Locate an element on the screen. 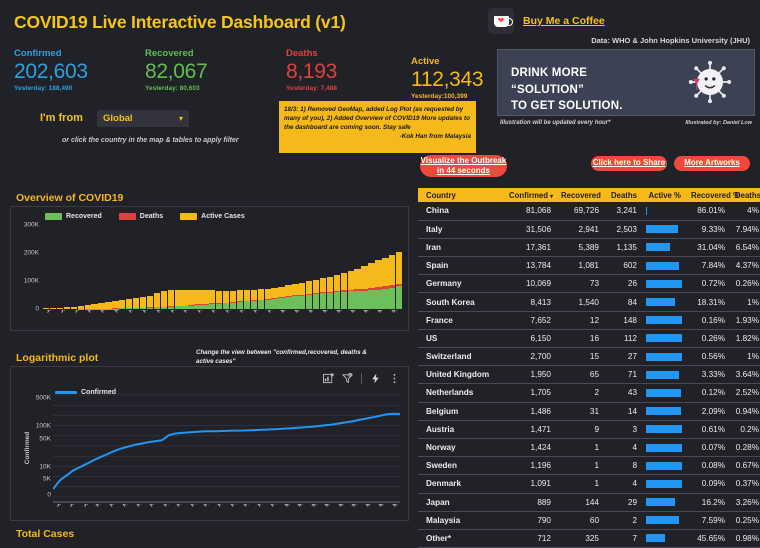  y-tick-label: 200K is located at coordinates (31, 253).